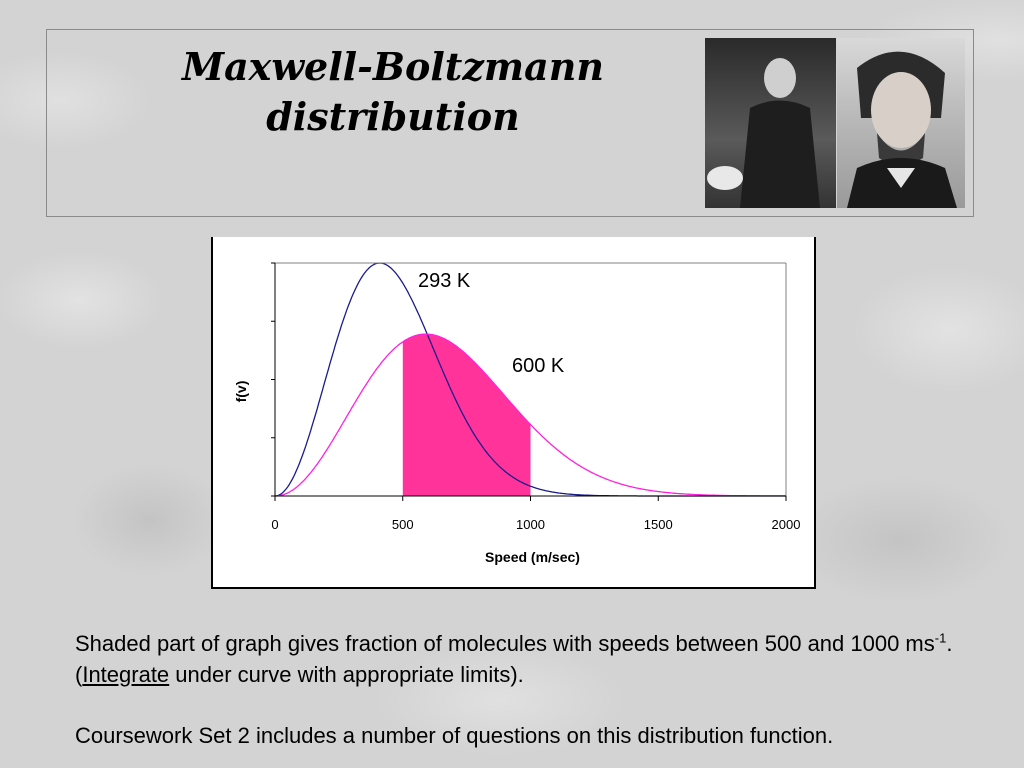 This screenshot has width=1024, height=768. Describe the element at coordinates (786, 524) in the screenshot. I see `x-tick-label: 2000` at that location.